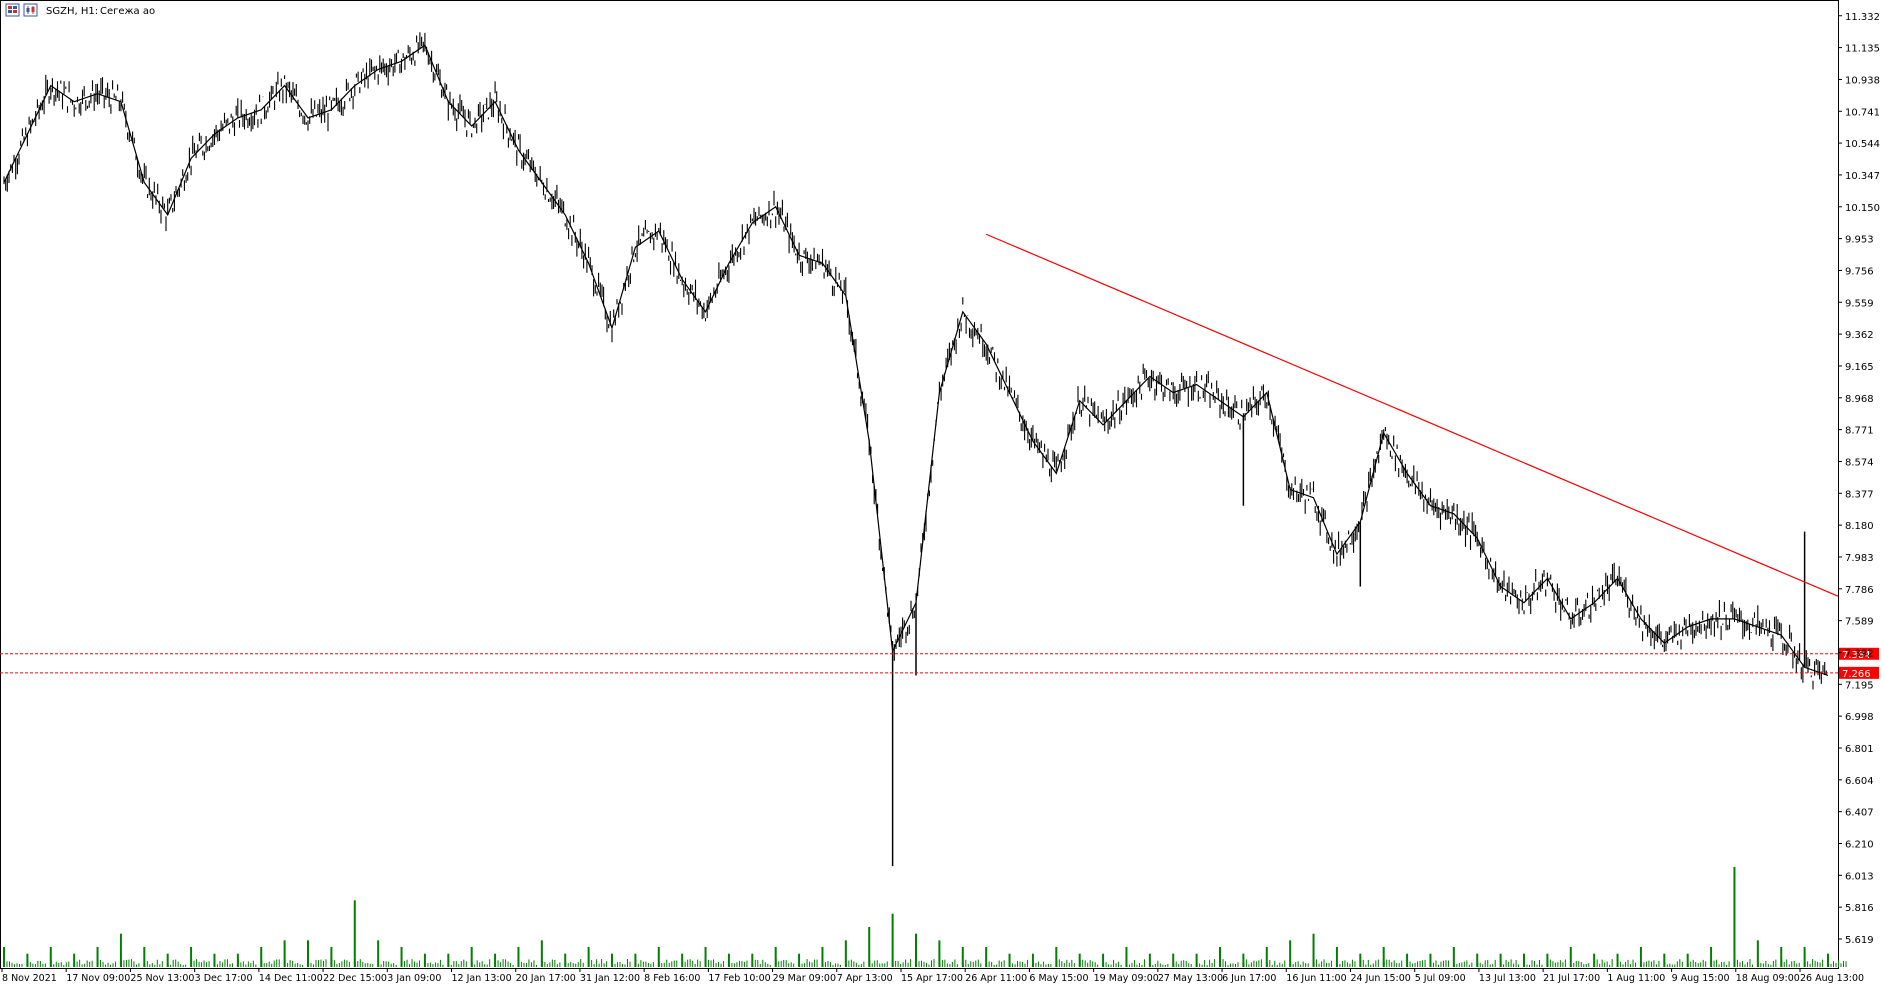  I want to click on x-tick-label: 17 Nov 09:00, so click(98, 978).